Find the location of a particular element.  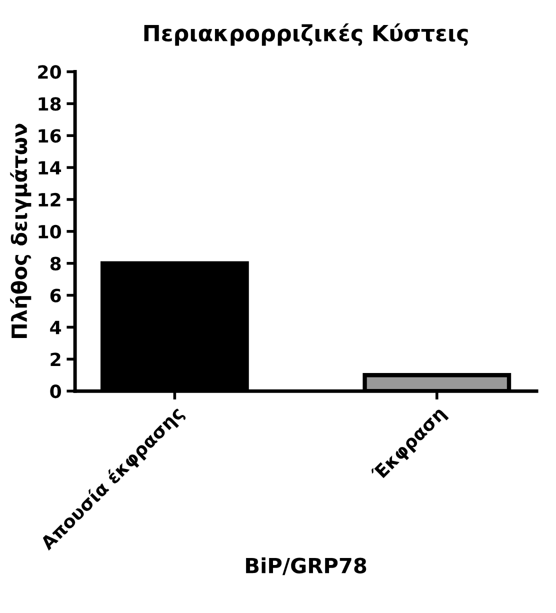

y-tick-label: 2 is located at coordinates (55, 359).